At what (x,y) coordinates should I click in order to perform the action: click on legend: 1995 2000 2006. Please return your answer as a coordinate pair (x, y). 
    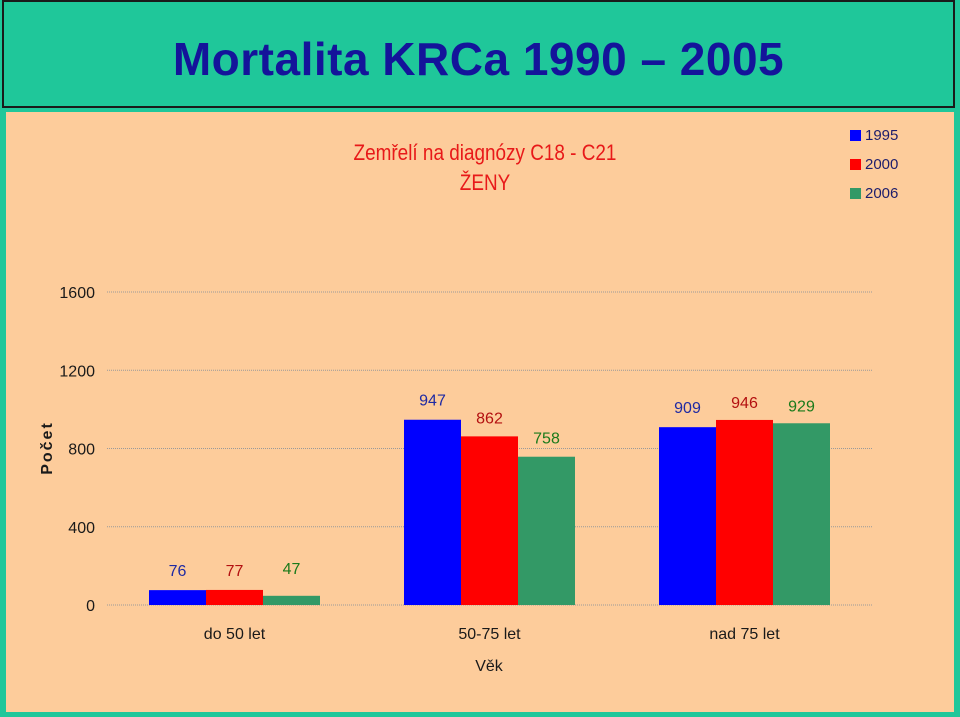
    Looking at the image, I should click on (874, 164).